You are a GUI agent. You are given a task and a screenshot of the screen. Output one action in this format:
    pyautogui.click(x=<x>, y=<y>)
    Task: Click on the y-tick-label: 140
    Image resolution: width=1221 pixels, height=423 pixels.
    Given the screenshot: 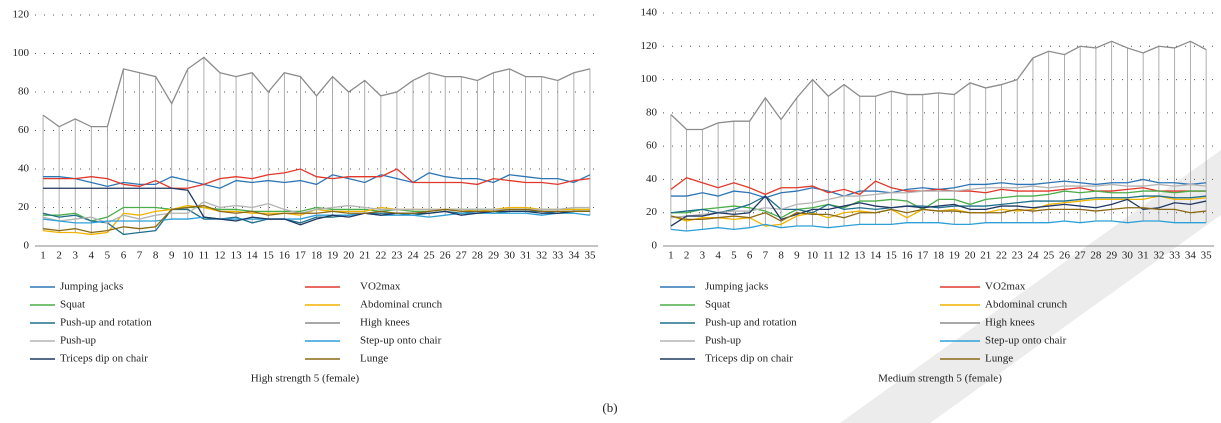 What is the action you would take?
    pyautogui.click(x=649, y=13)
    